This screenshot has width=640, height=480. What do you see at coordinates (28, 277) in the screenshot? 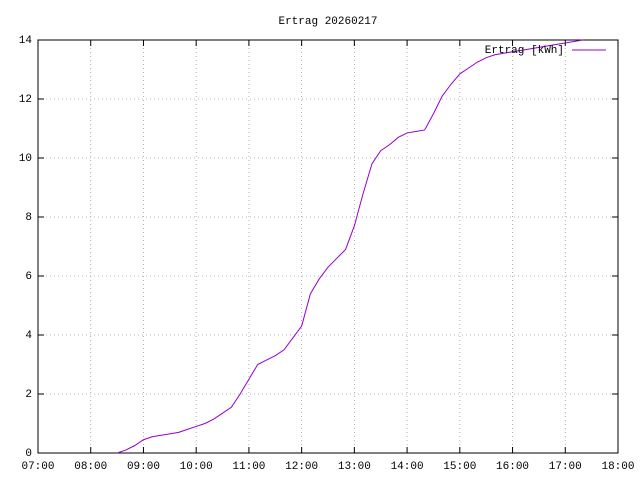
I see `y-tick-label: 6` at bounding box center [28, 277].